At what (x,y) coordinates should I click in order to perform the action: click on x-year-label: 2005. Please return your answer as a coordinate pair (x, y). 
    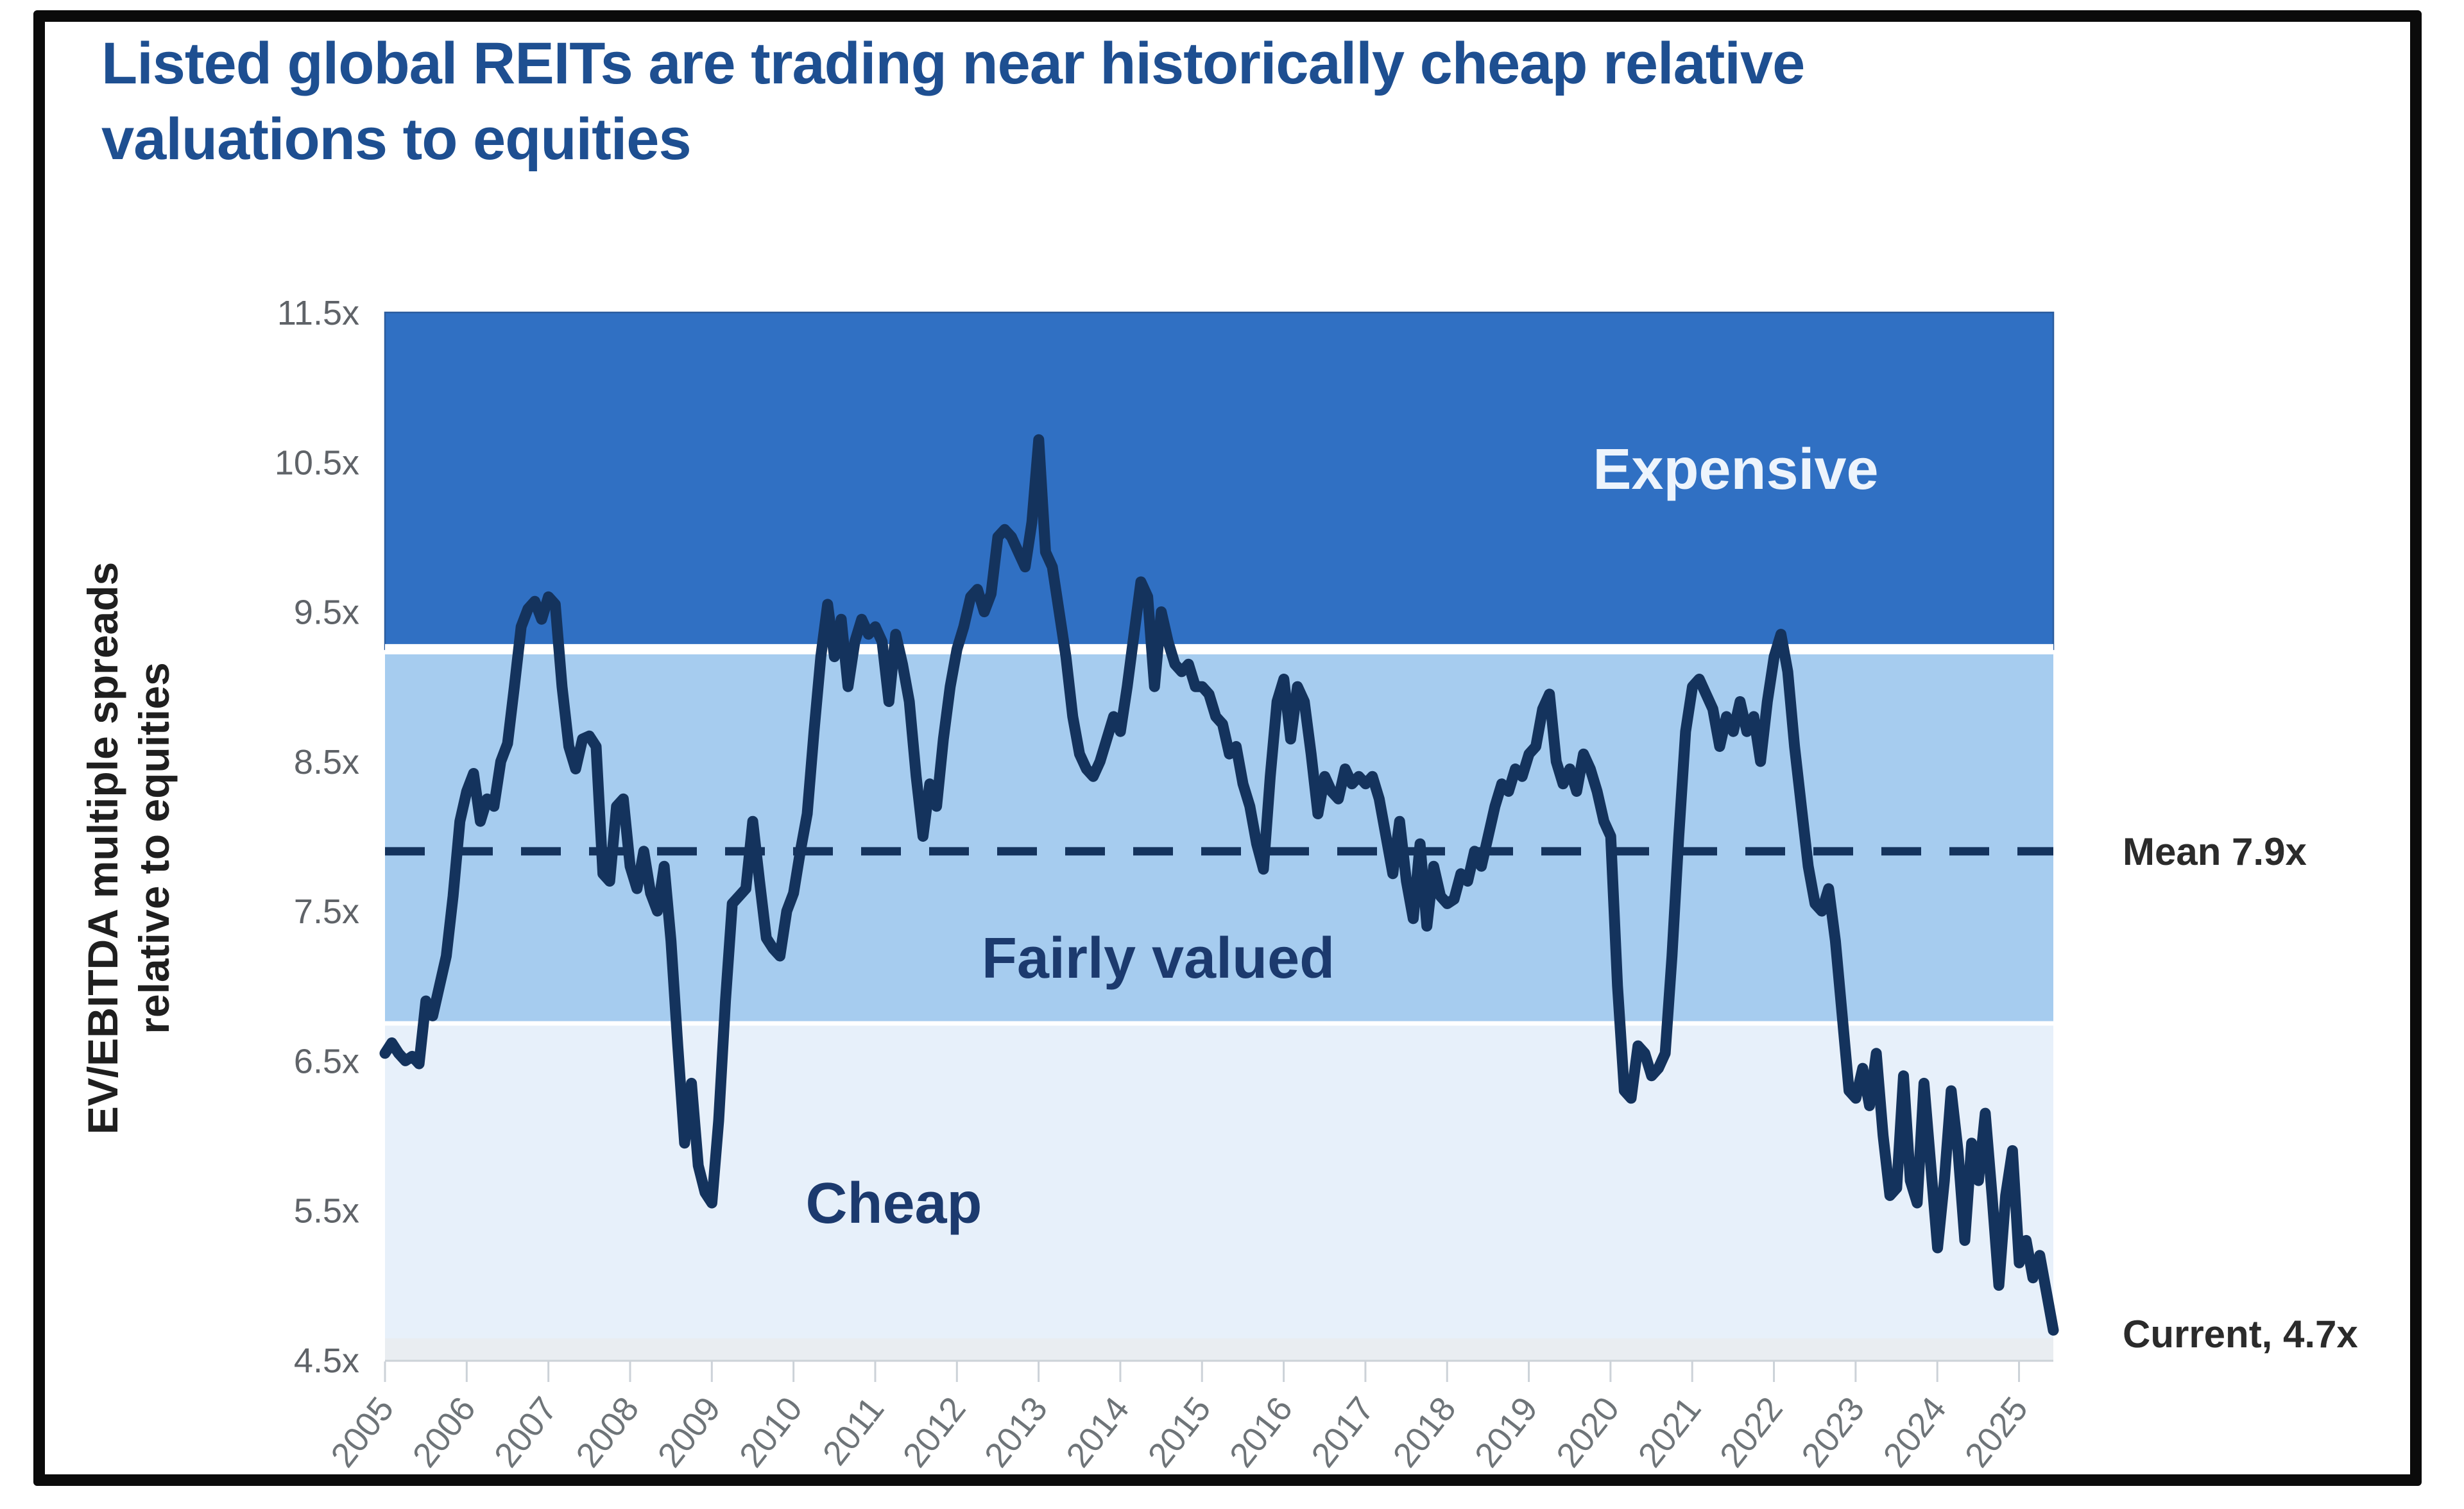
    Looking at the image, I should click on (362, 1432).